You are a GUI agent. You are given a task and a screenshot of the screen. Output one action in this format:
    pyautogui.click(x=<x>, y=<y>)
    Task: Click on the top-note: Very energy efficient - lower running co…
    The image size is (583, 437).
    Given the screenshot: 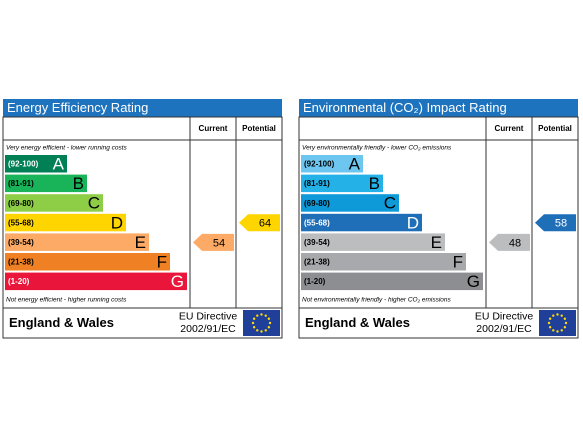 What is the action you would take?
    pyautogui.click(x=67, y=148)
    